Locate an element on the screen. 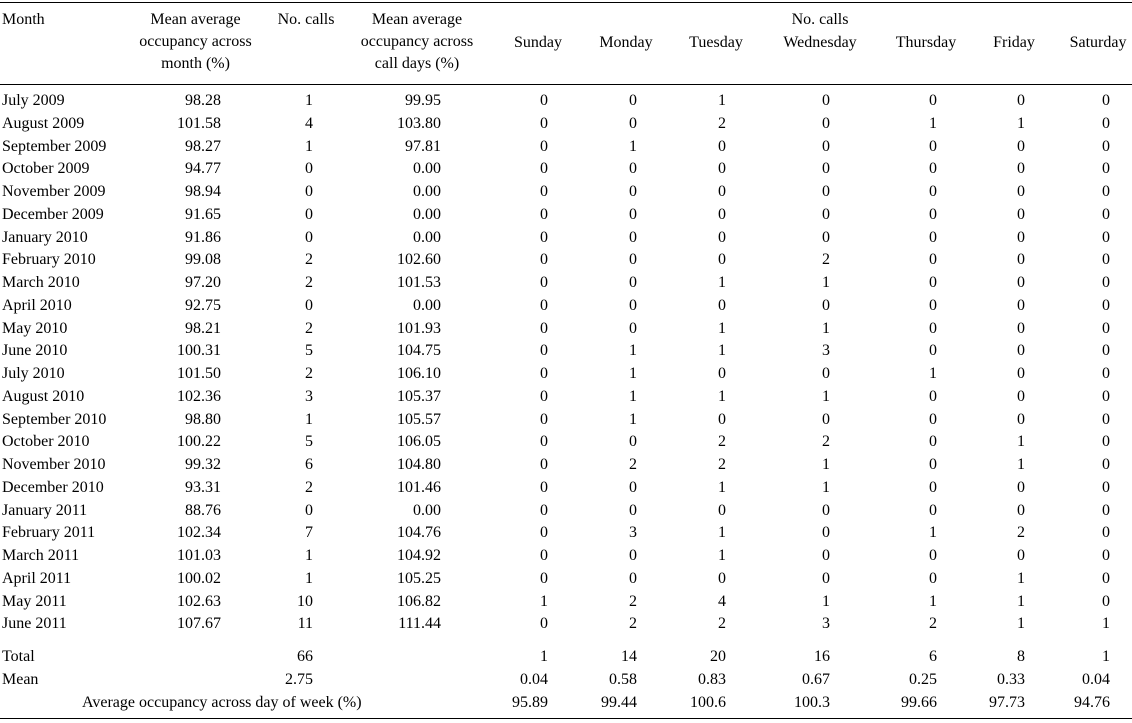 Image resolution: width=1132 pixels, height=723 pixels. cell-mean-month: 91.86 is located at coordinates (203, 237).